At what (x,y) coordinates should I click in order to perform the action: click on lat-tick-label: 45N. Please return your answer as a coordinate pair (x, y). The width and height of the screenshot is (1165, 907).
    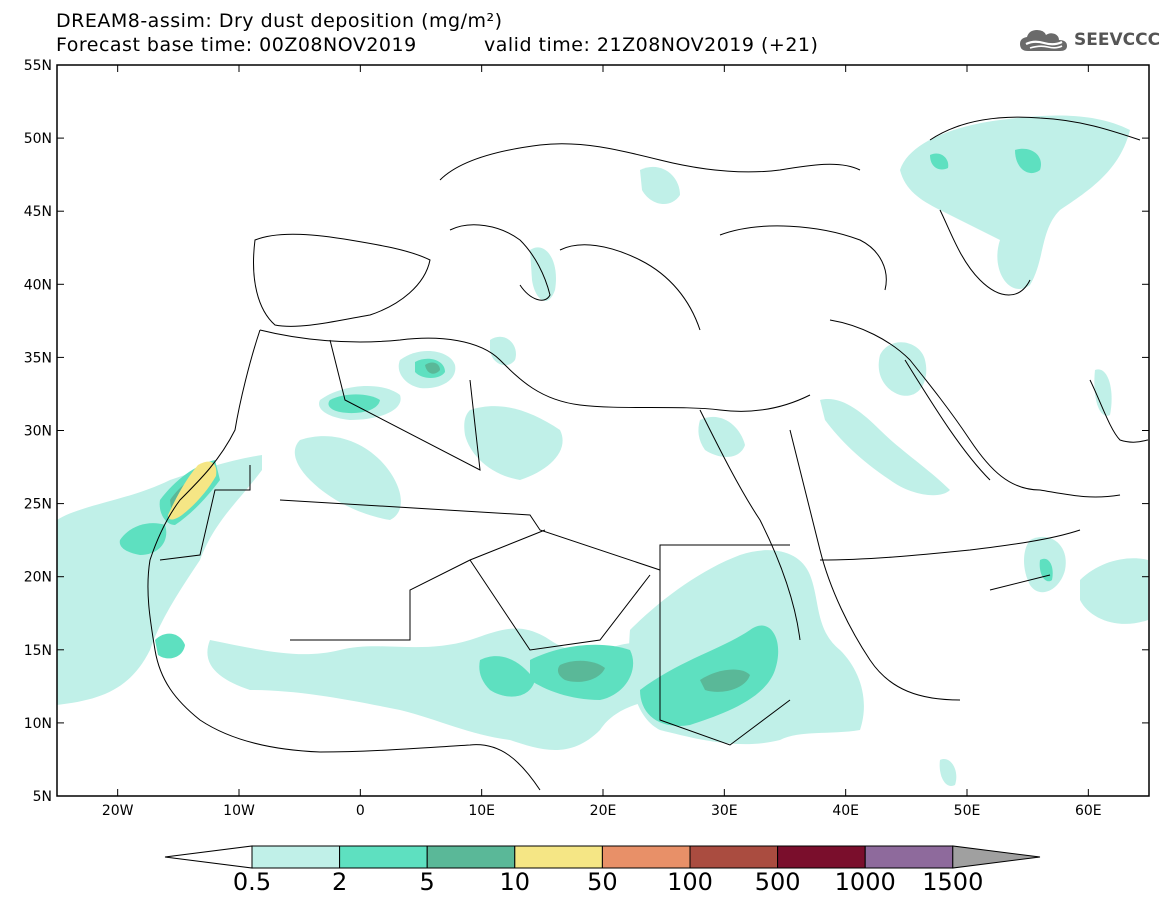
    Looking at the image, I should click on (38, 212).